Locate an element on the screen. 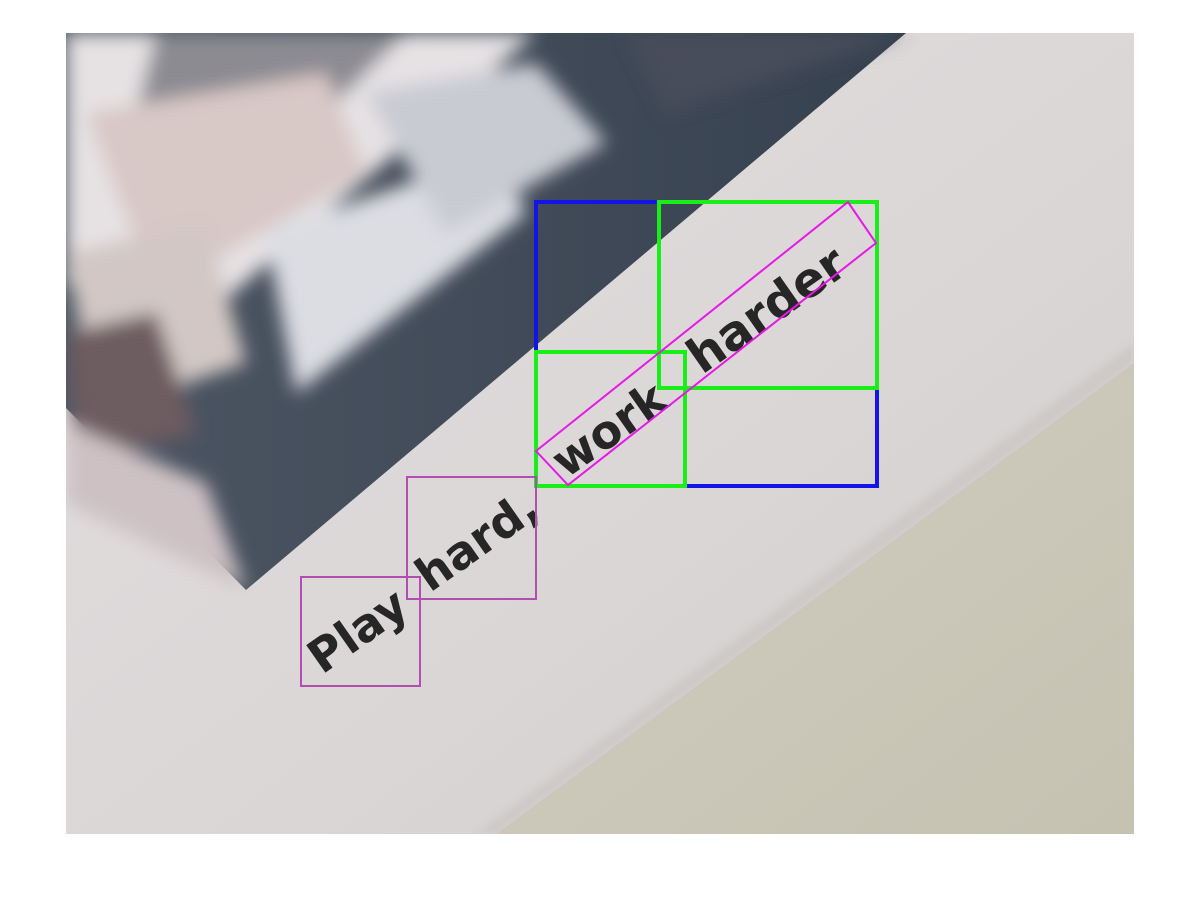 Image resolution: width=1200 pixels, height=900 pixels. purple-box-play is located at coordinates (360, 631).